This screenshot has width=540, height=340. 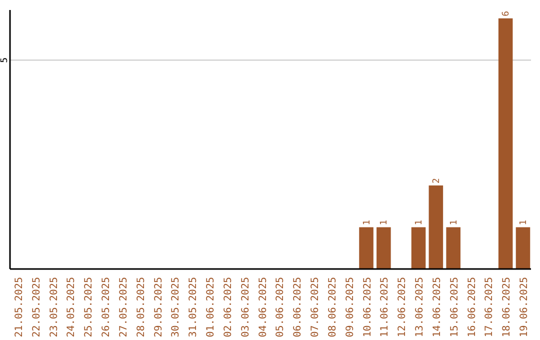 I want to click on x-tick-label: 04.06.2025, so click(x=263, y=307).